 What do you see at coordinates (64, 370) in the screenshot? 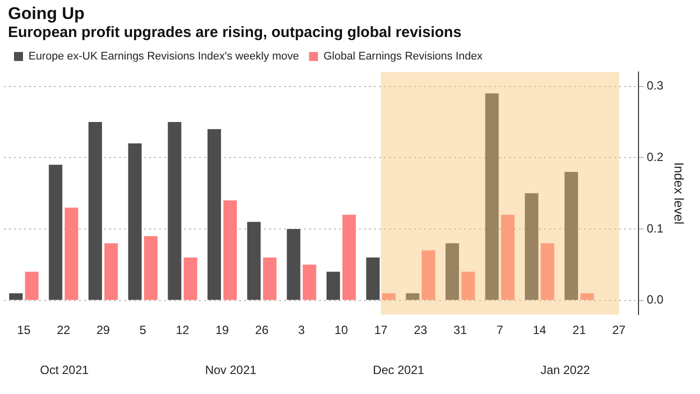
I see `text: Oct 2021` at bounding box center [64, 370].